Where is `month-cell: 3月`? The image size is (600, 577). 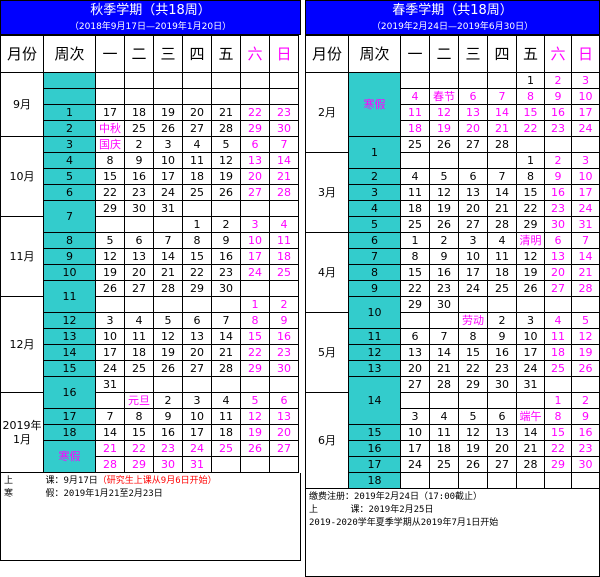
month-cell: 3月 is located at coordinates (327, 192).